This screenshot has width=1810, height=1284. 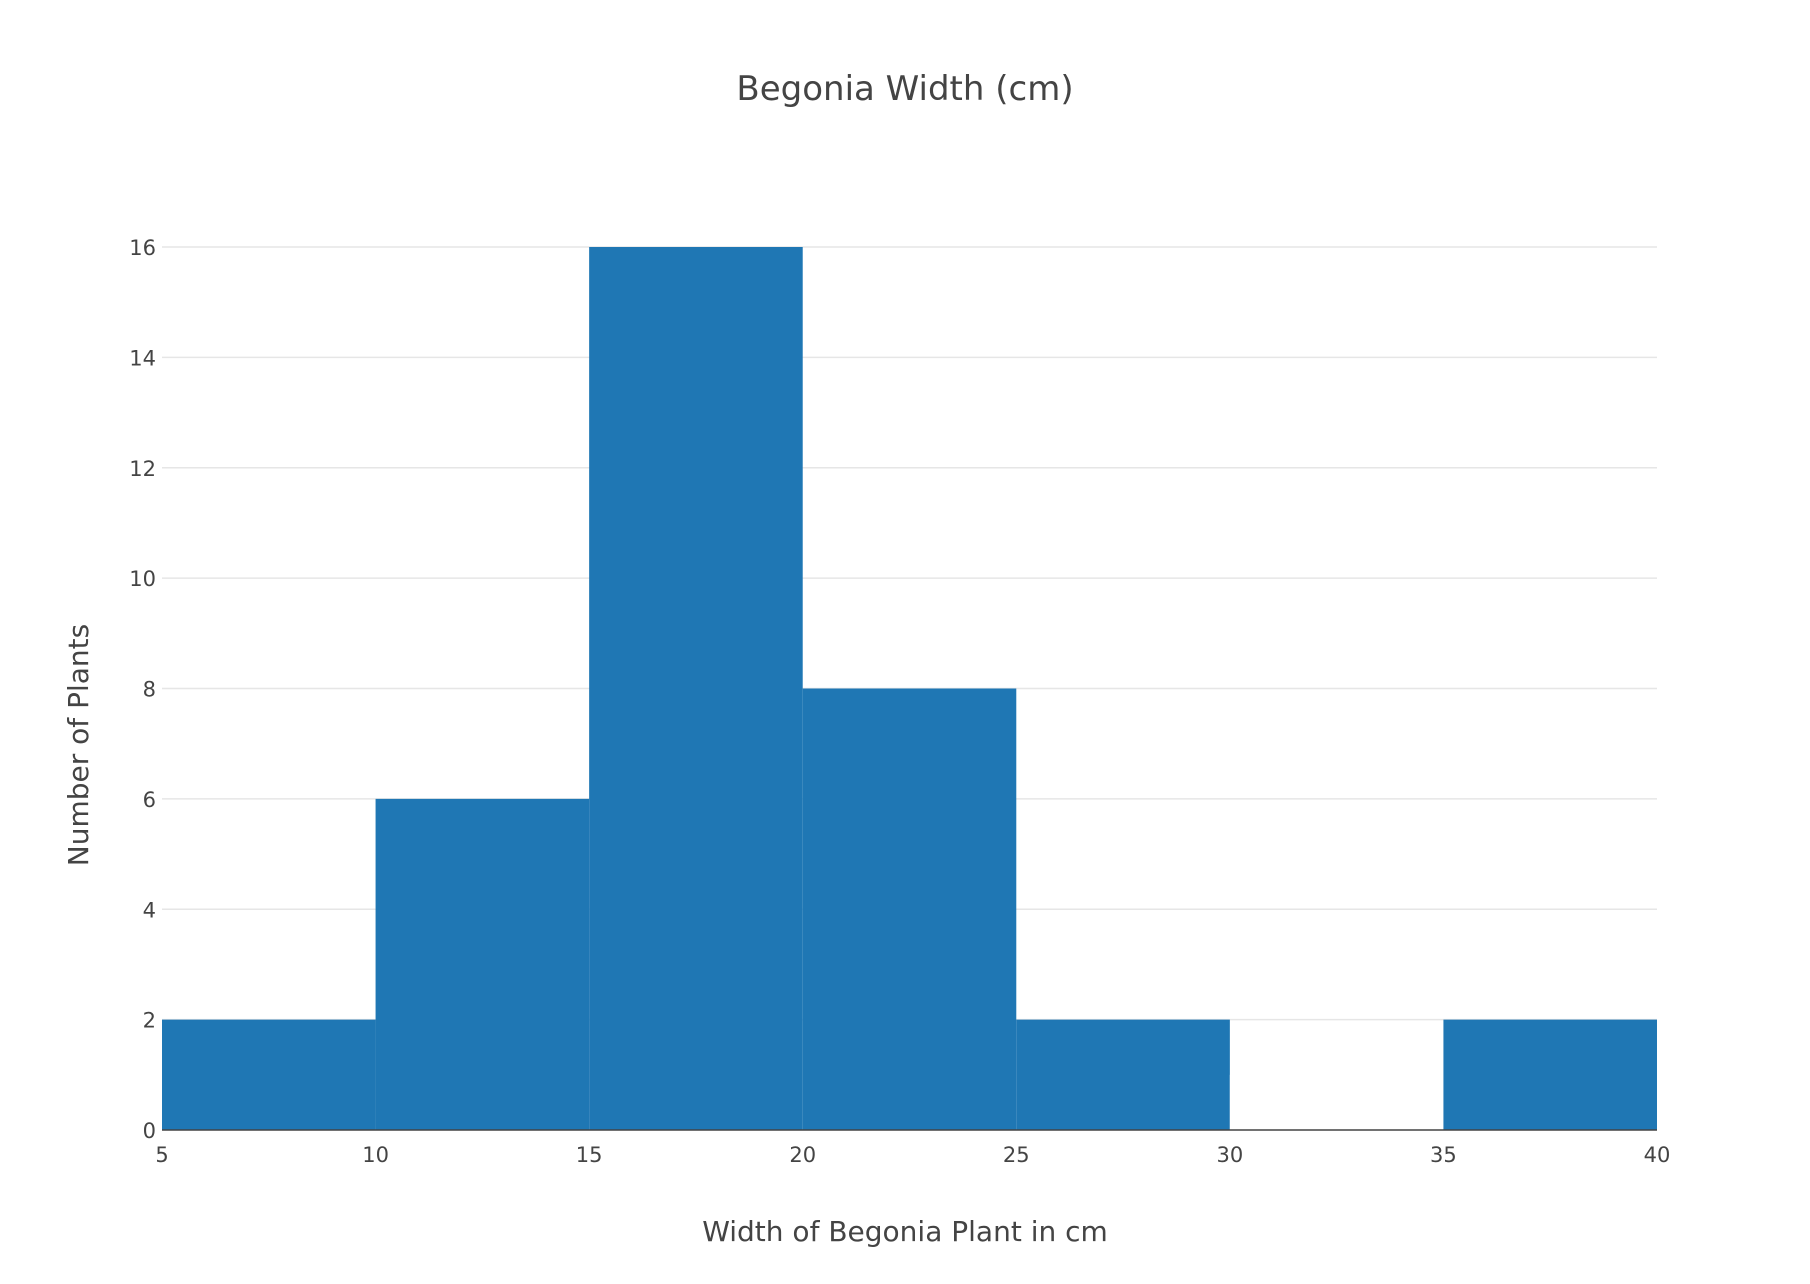 What do you see at coordinates (142, 469) in the screenshot?
I see `y-tick-label: 12` at bounding box center [142, 469].